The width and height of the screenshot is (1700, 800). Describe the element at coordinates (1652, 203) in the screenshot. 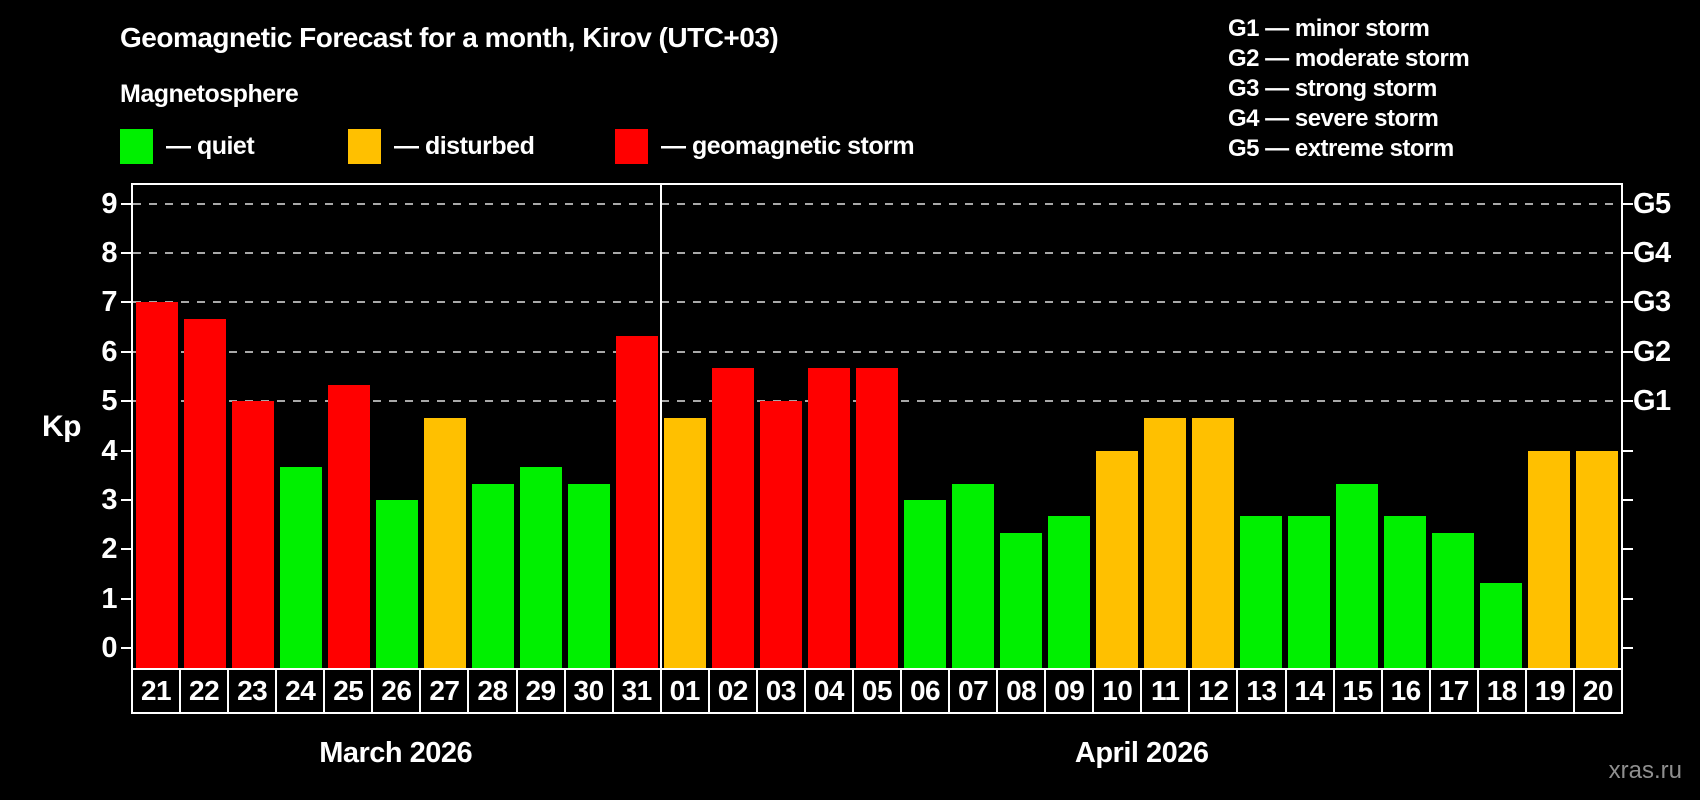

I see `g-scale-tick-label-g5: G5` at that location.